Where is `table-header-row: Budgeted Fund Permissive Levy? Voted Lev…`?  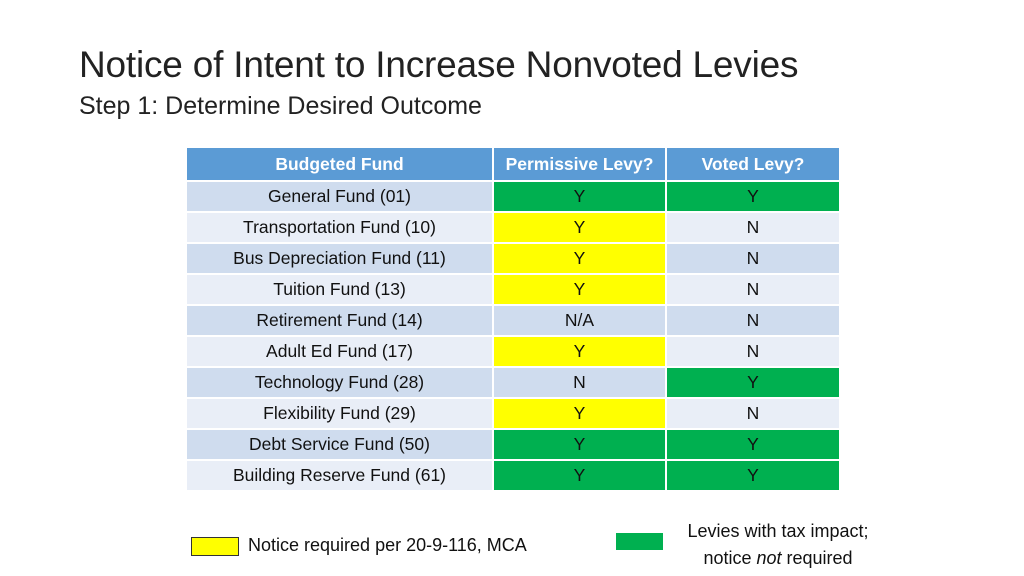
table-header-row: Budgeted Fund Permissive Levy? Voted Lev… is located at coordinates (513, 164).